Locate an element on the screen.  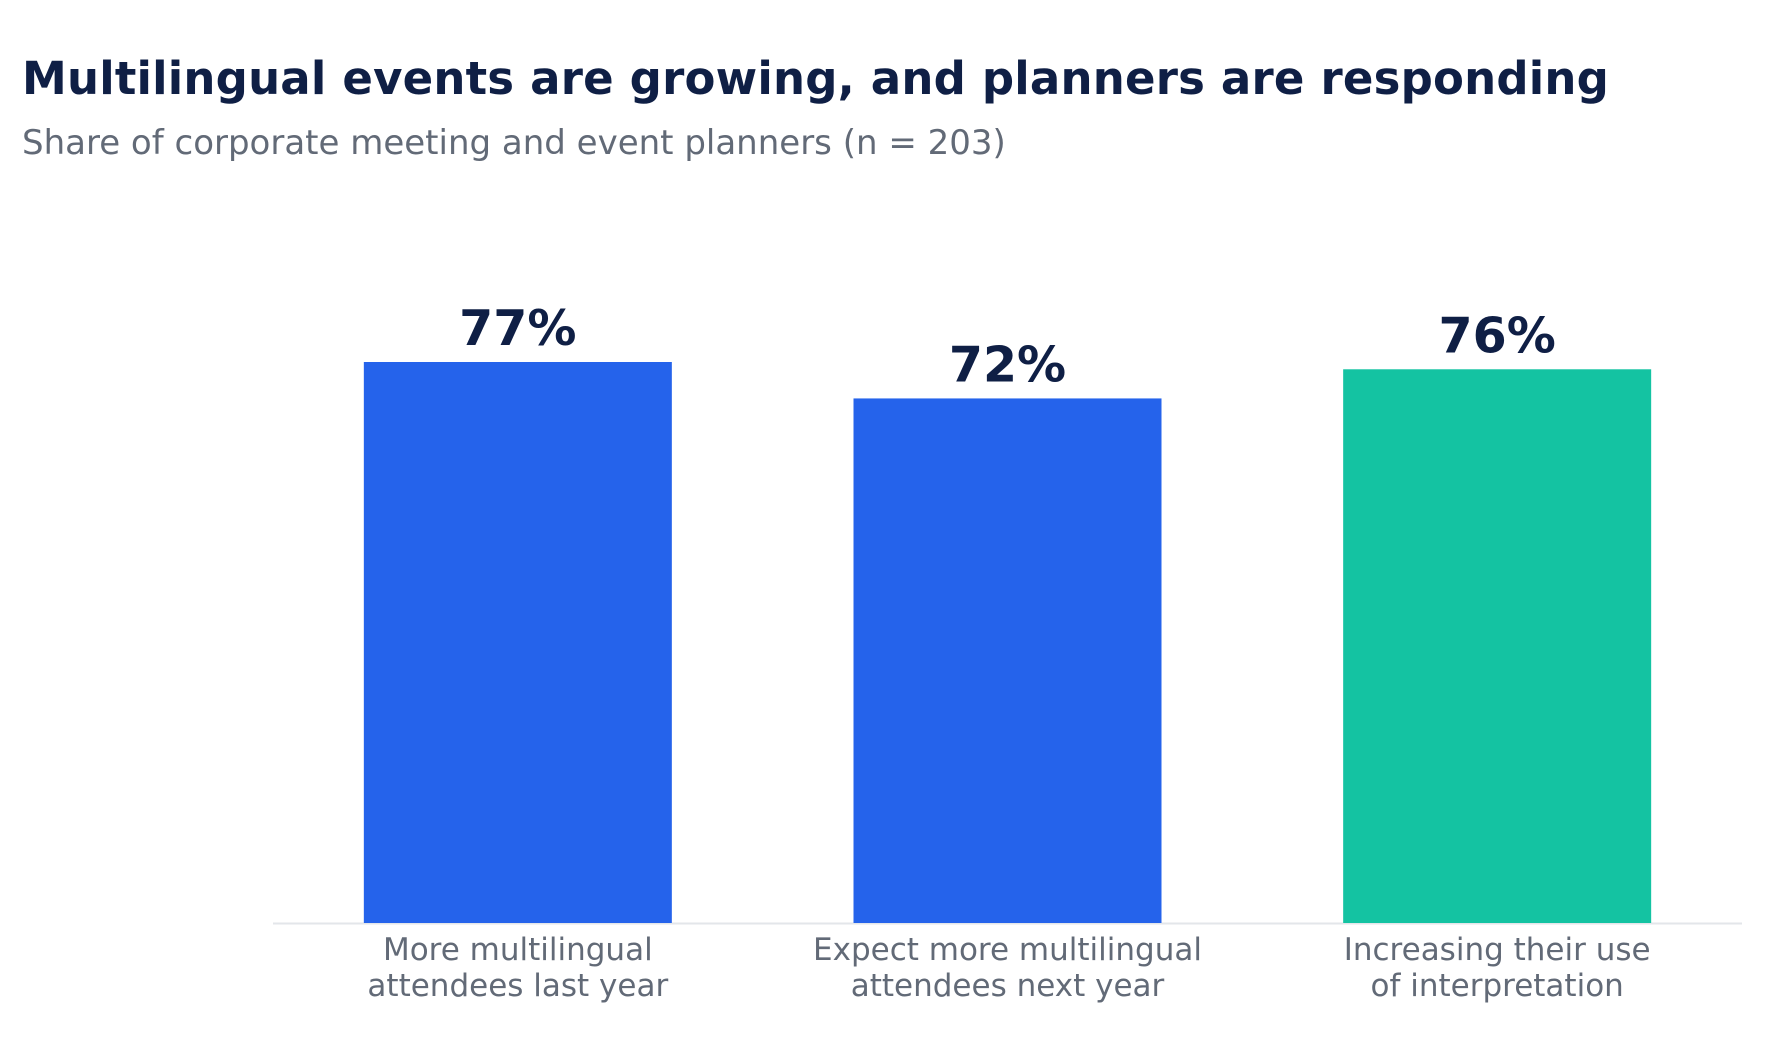
category-label-3: Increasing their use of interpretation is located at coordinates (1497, 968).